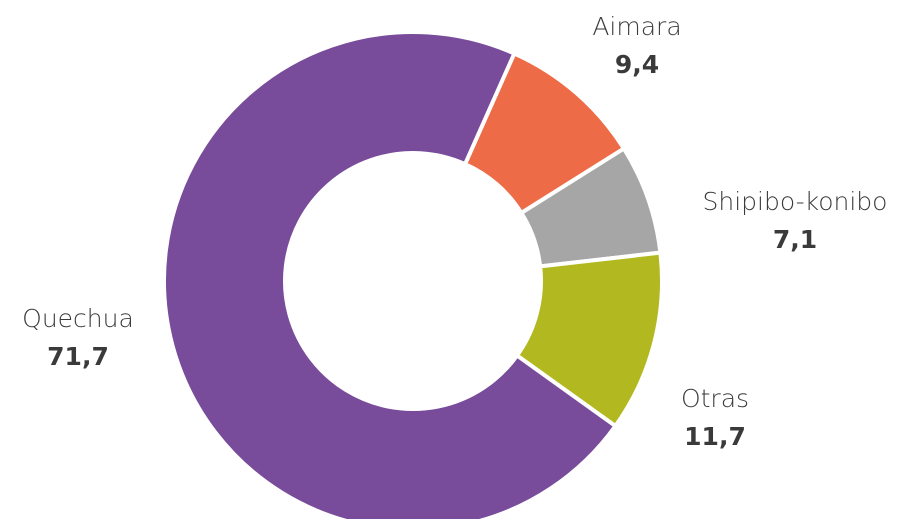  I want to click on slice-label: Quechua, so click(78, 318).